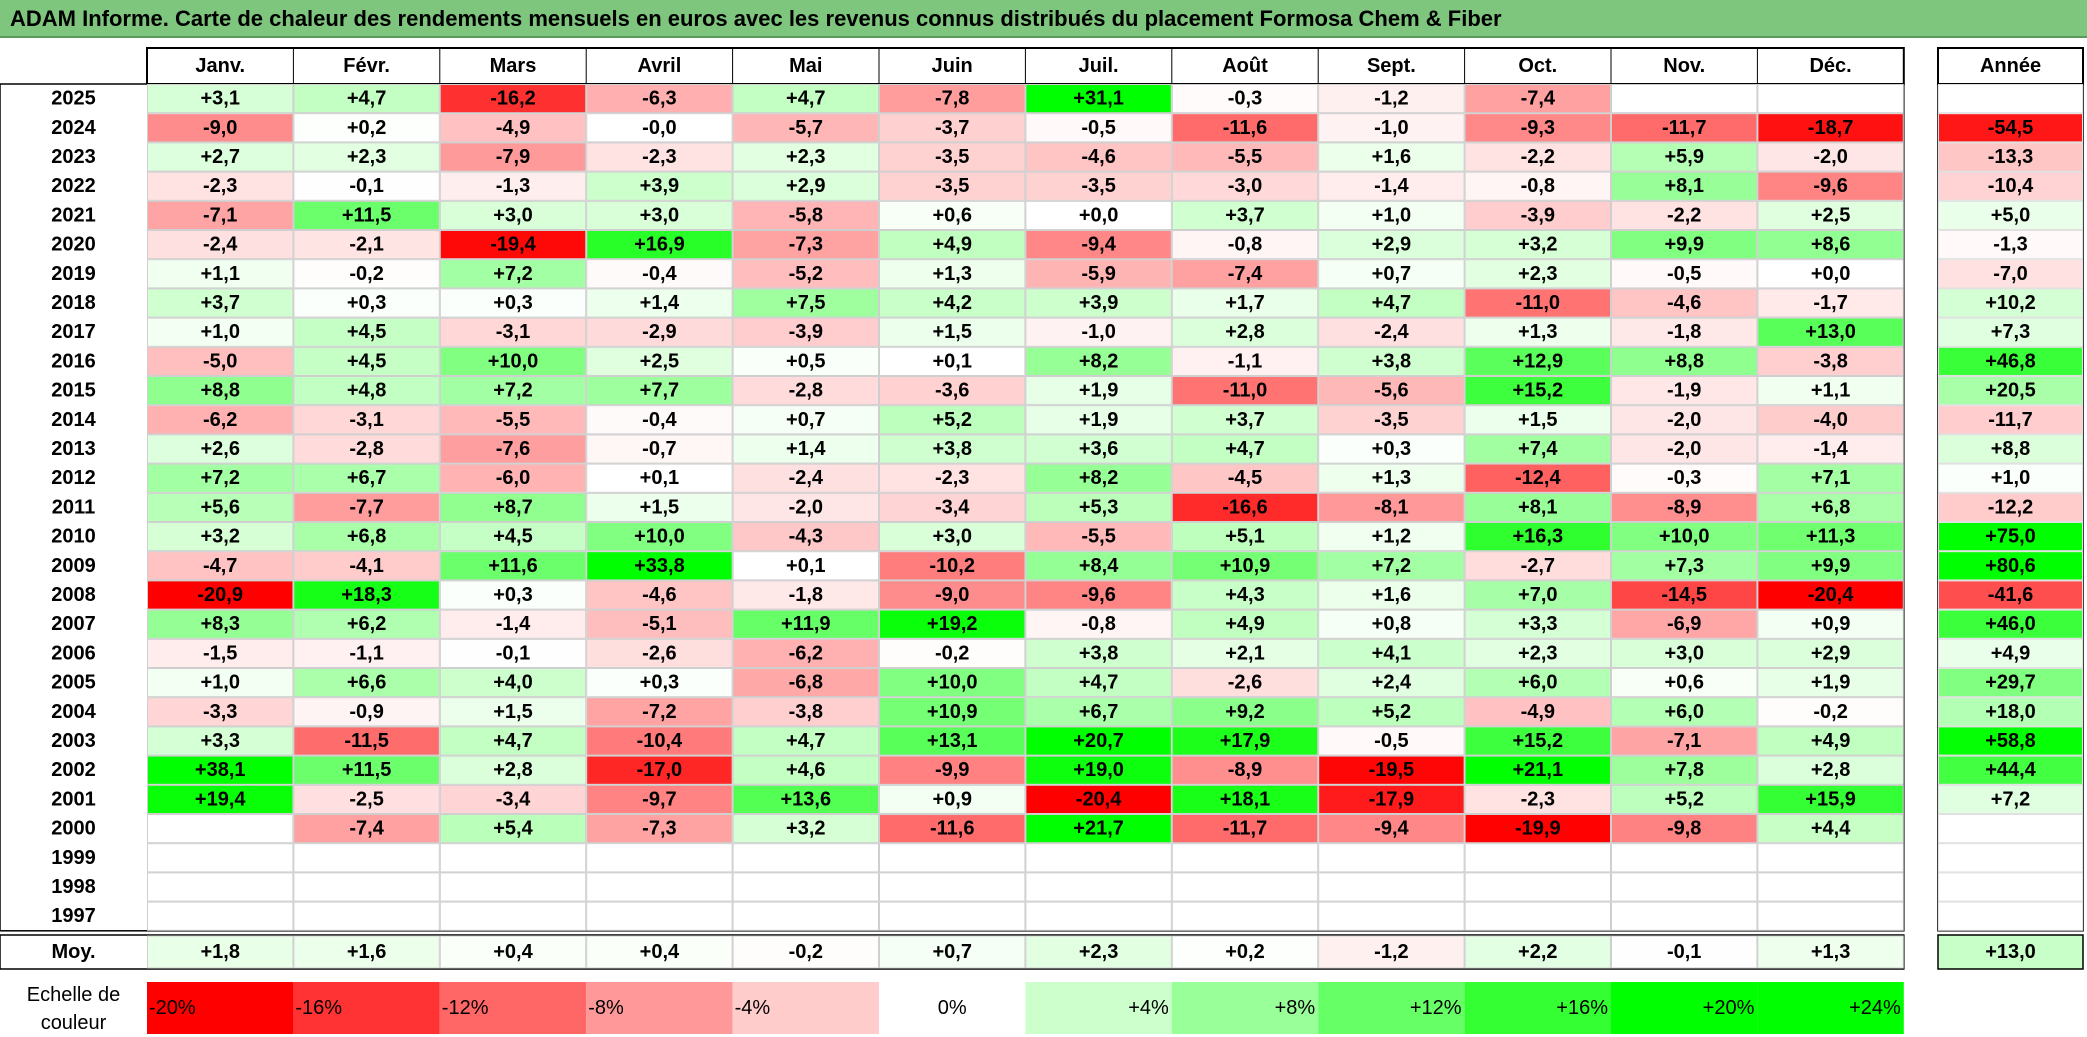  I want to click on cell-value-2022-9: -1,4, so click(1391, 186).